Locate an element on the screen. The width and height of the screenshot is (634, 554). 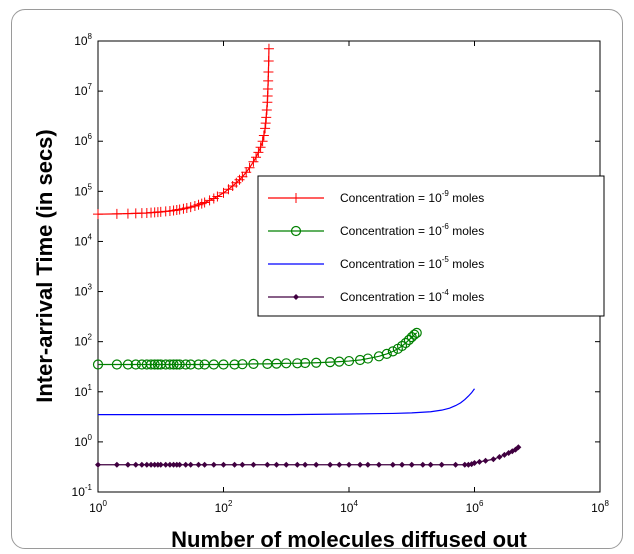
legend-box is located at coordinates (431, 246).